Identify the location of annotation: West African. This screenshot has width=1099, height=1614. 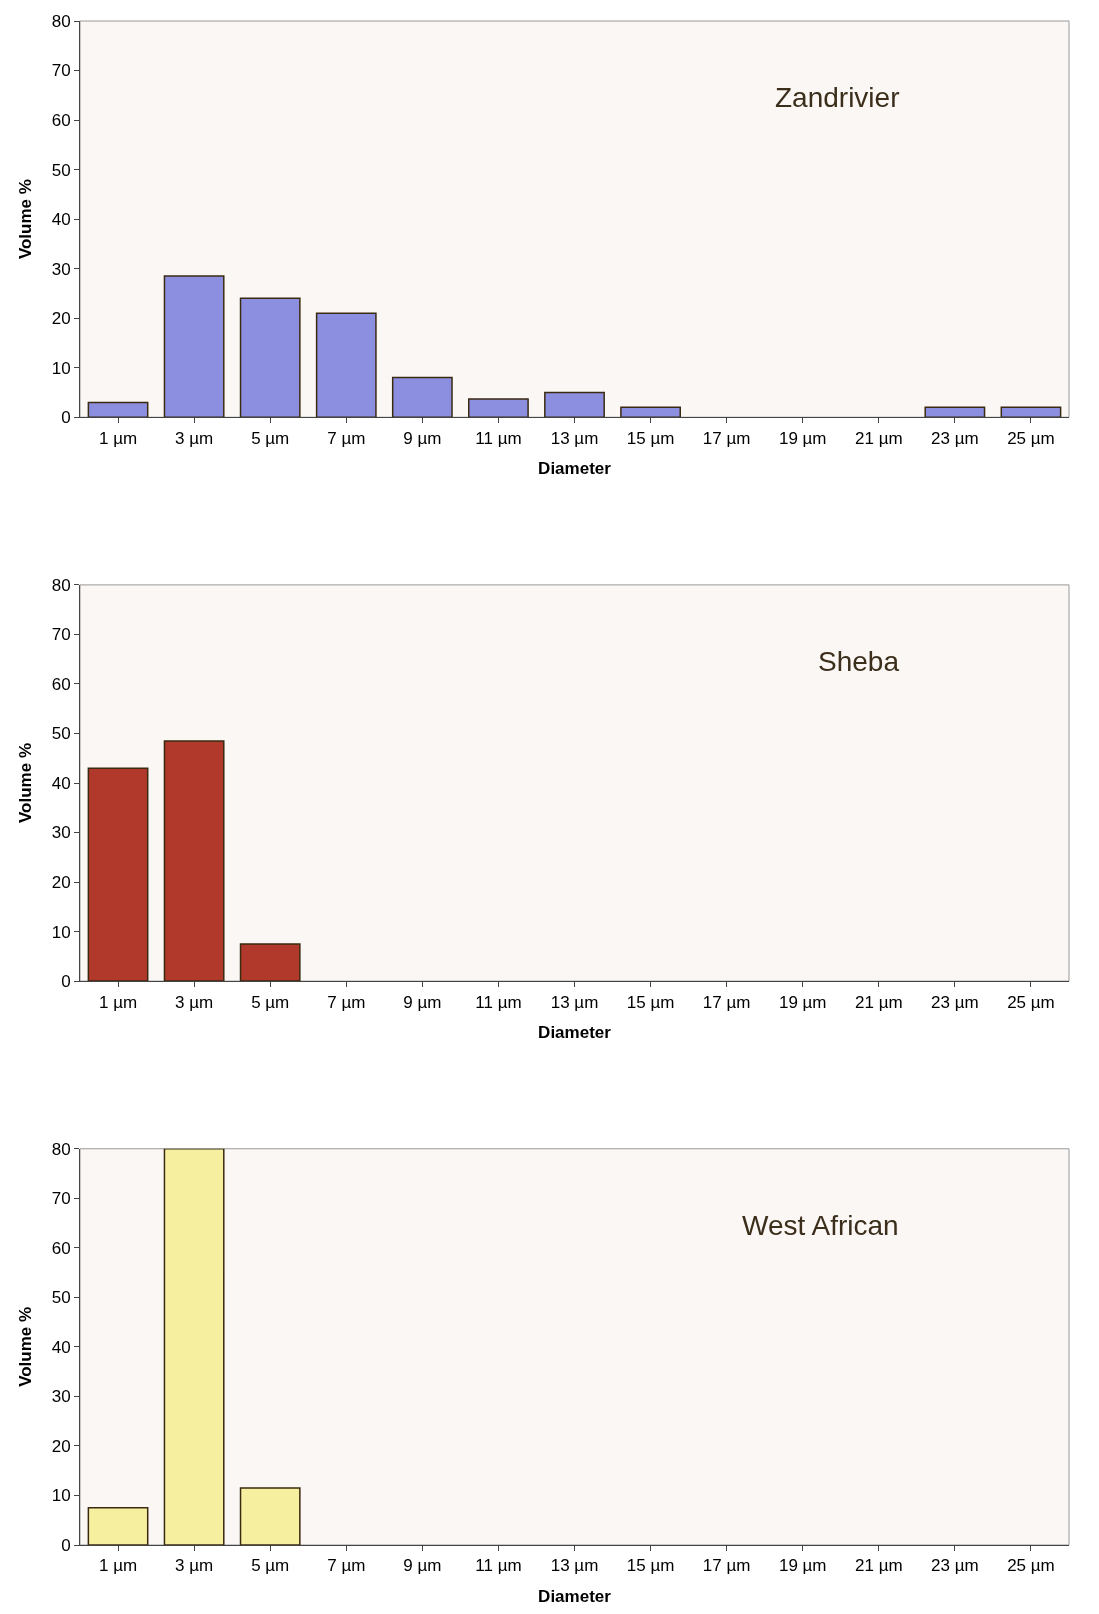
(820, 1225).